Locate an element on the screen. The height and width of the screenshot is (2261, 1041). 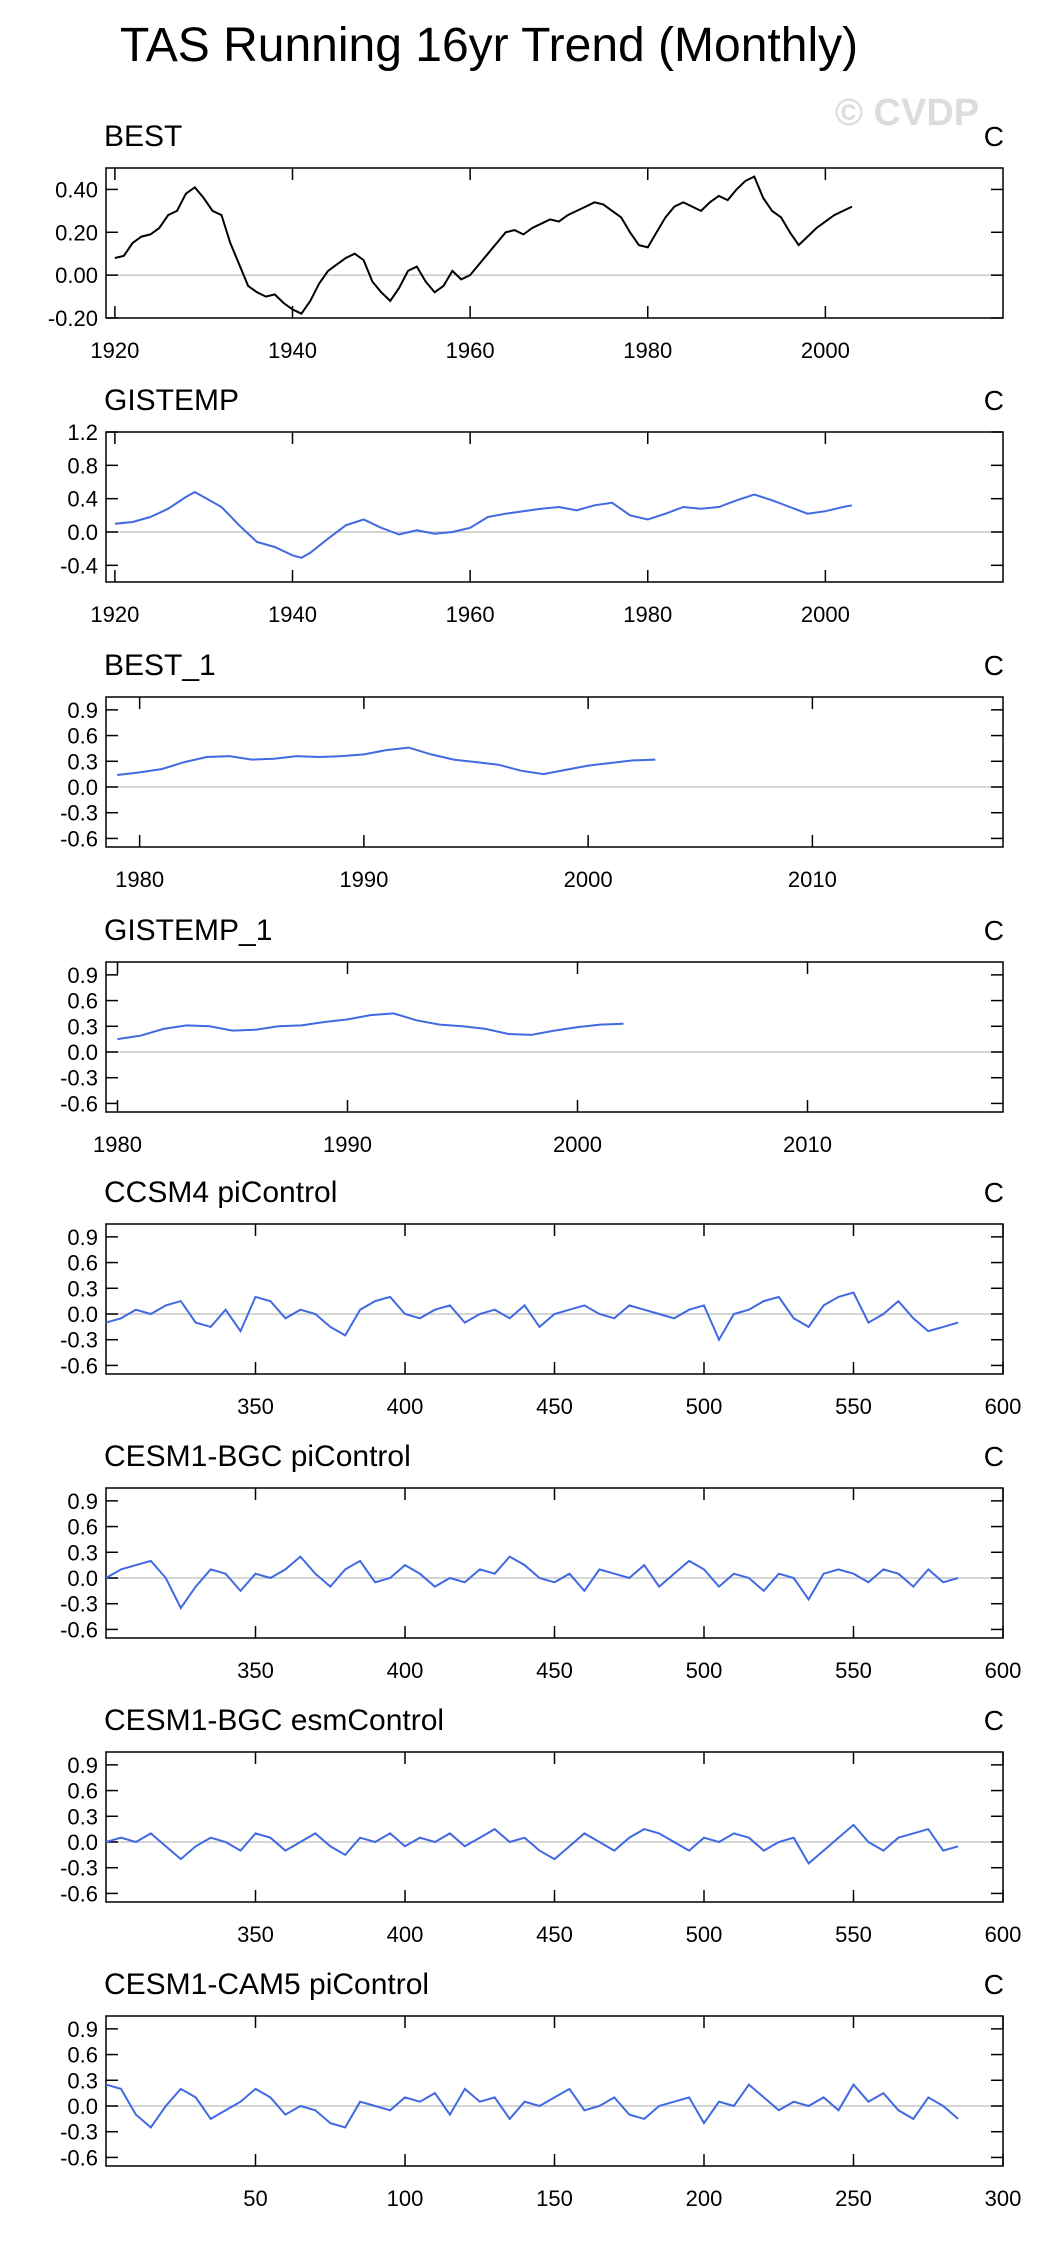
x-tick-label: 100 is located at coordinates (405, 2198).